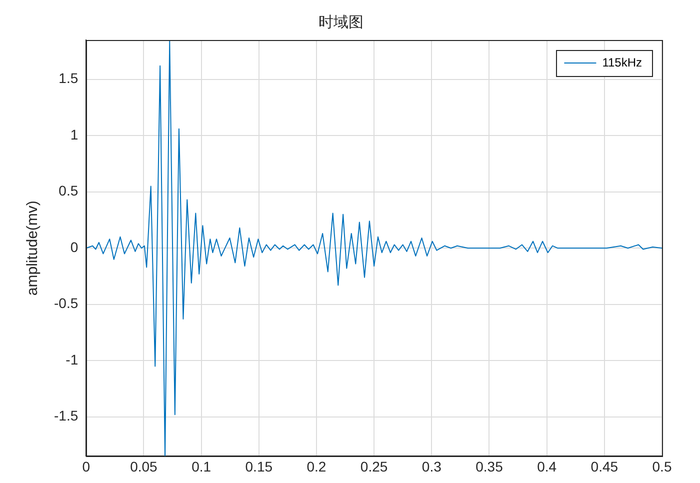  Describe the element at coordinates (144, 466) in the screenshot. I see `x-tick-label: 0.05` at that location.